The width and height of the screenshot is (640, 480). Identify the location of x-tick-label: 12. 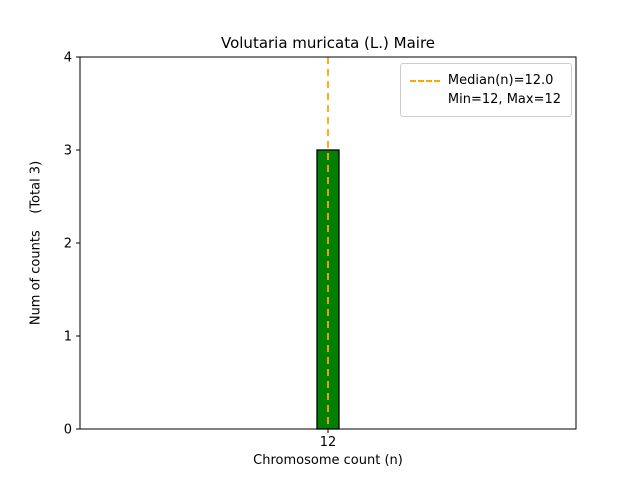
(328, 442).